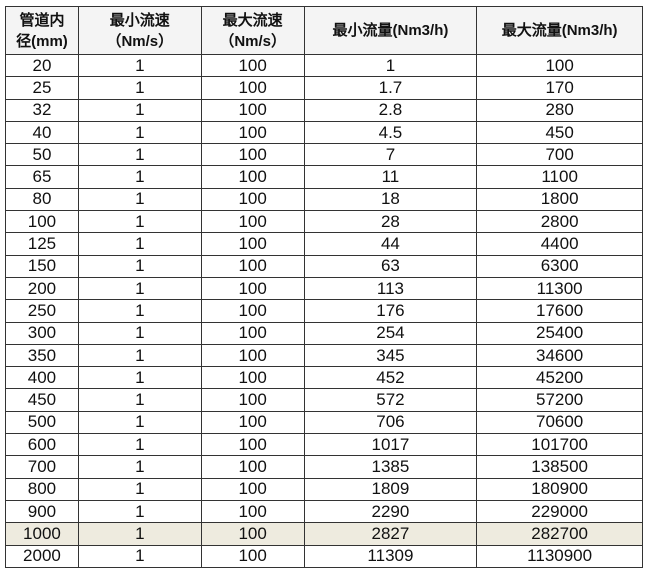 The height and width of the screenshot is (586, 650). What do you see at coordinates (42, 467) in the screenshot?
I see `pipe-diameter-cell: 700` at bounding box center [42, 467].